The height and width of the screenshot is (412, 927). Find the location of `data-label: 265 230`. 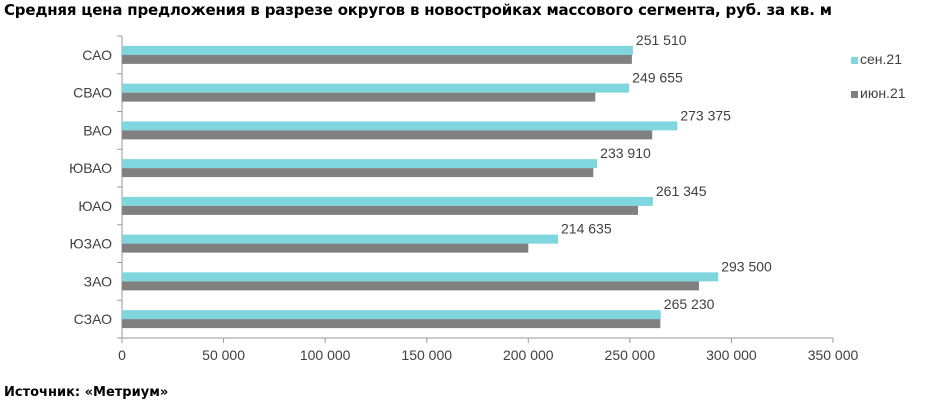

data-label: 265 230 is located at coordinates (689, 304).